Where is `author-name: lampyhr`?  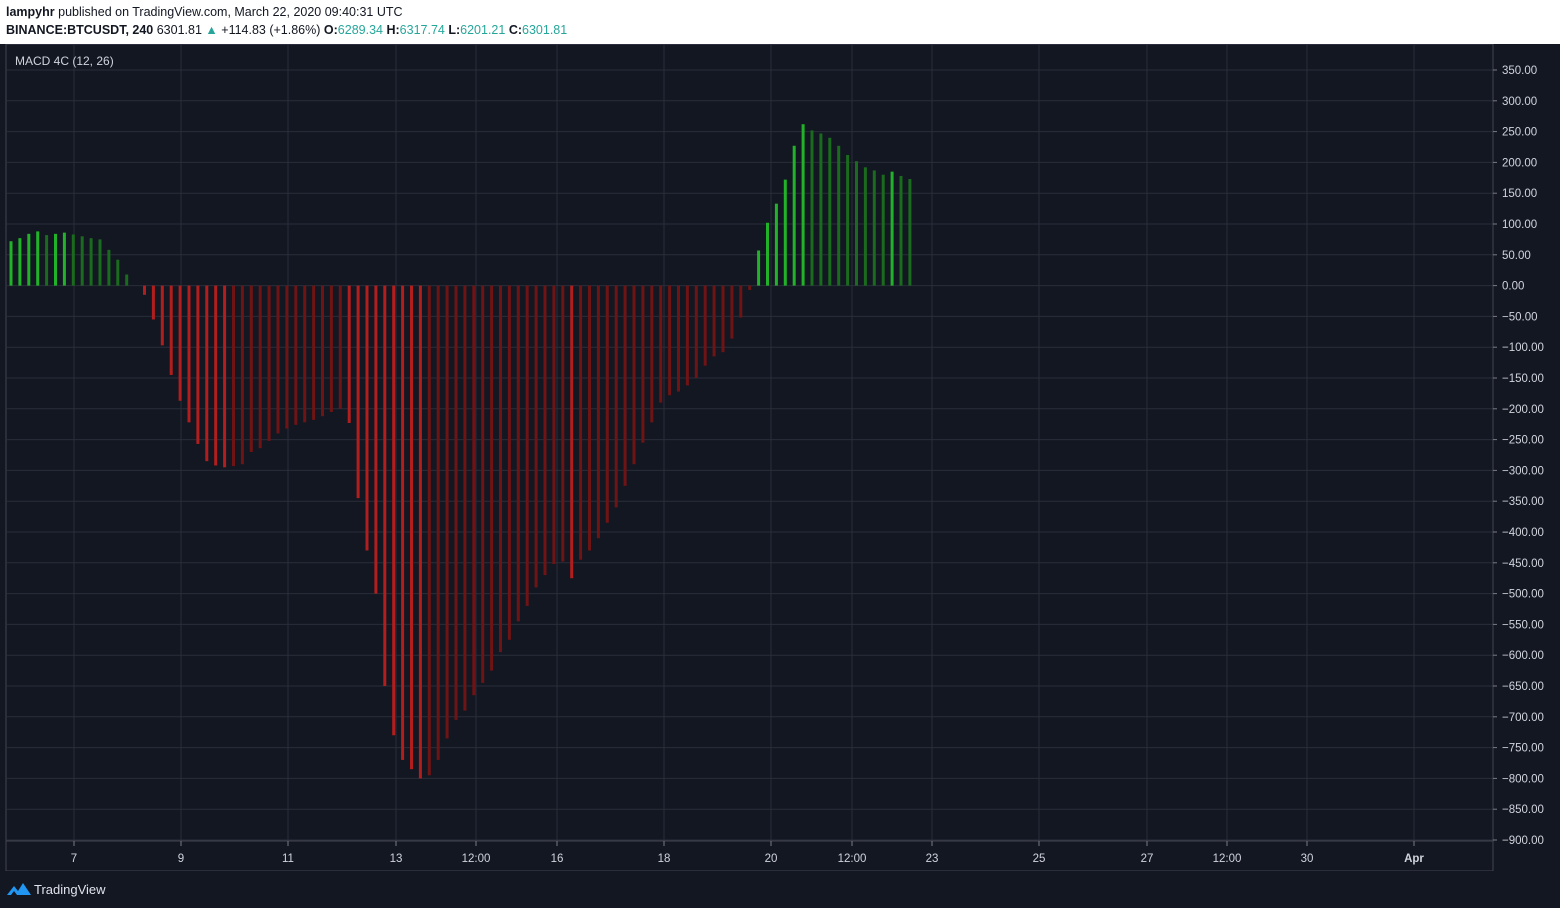 author-name: lampyhr is located at coordinates (30, 12).